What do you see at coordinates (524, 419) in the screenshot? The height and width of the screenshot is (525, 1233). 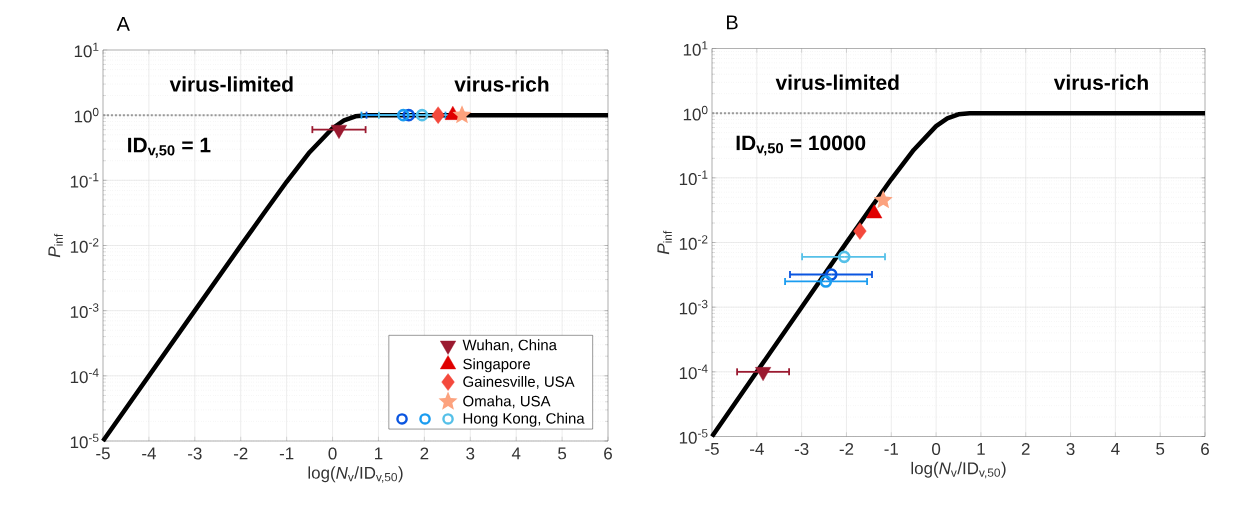 I see `legend-label: Hong Kong, China` at bounding box center [524, 419].